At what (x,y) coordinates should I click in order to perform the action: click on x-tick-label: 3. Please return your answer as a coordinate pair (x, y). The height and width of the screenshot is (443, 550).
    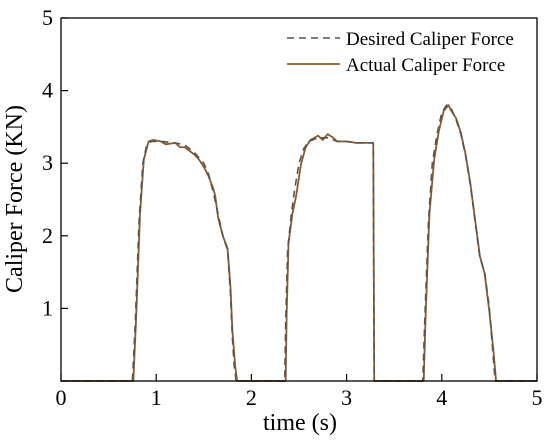
    Looking at the image, I should click on (346, 397).